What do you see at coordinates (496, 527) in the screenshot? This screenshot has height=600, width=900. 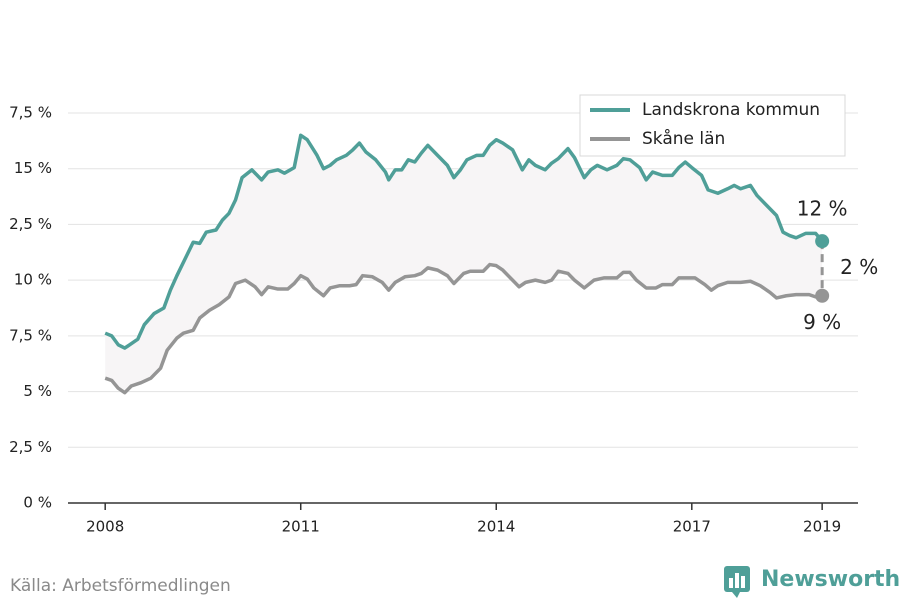 I see `x-tick-label: 2014` at bounding box center [496, 527].